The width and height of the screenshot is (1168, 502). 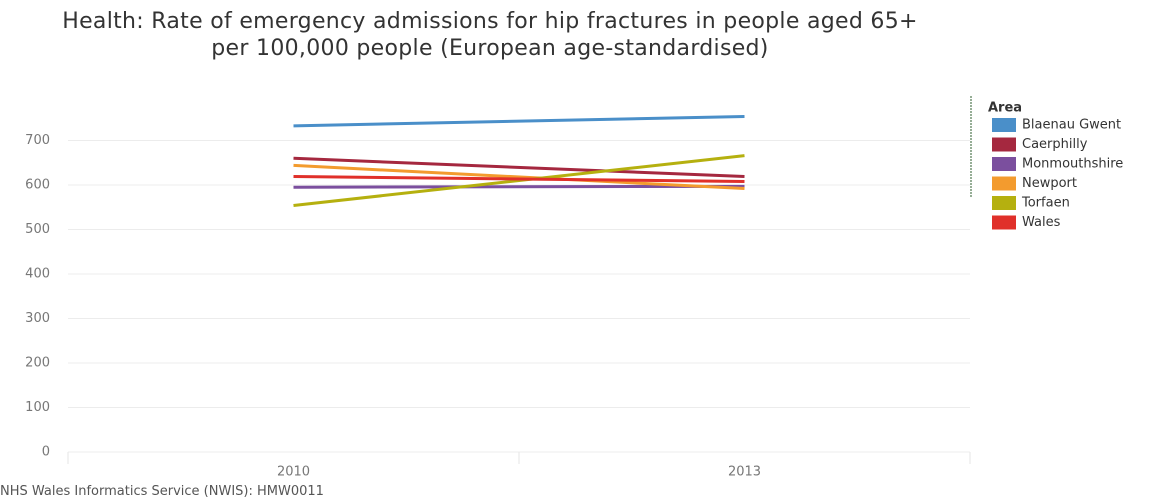 What do you see at coordinates (744, 472) in the screenshot?
I see `x-tick-label: 2013` at bounding box center [744, 472].